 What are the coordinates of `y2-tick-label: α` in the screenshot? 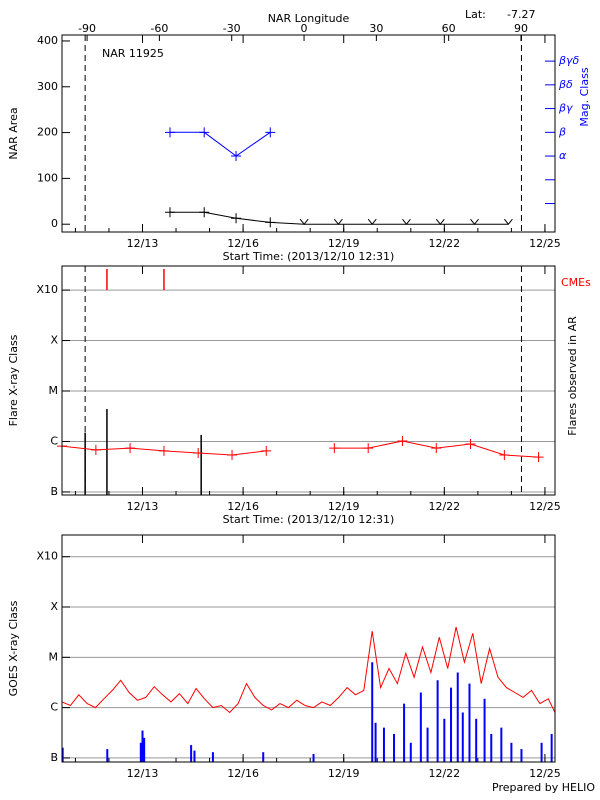 It's located at (563, 155).